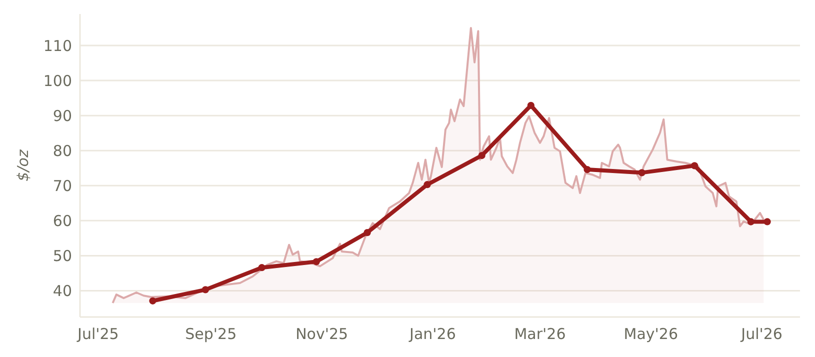 Image resolution: width=815 pixels, height=357 pixels. What do you see at coordinates (23, 165) in the screenshot?
I see `y-axis-title: $/oz` at bounding box center [23, 165].